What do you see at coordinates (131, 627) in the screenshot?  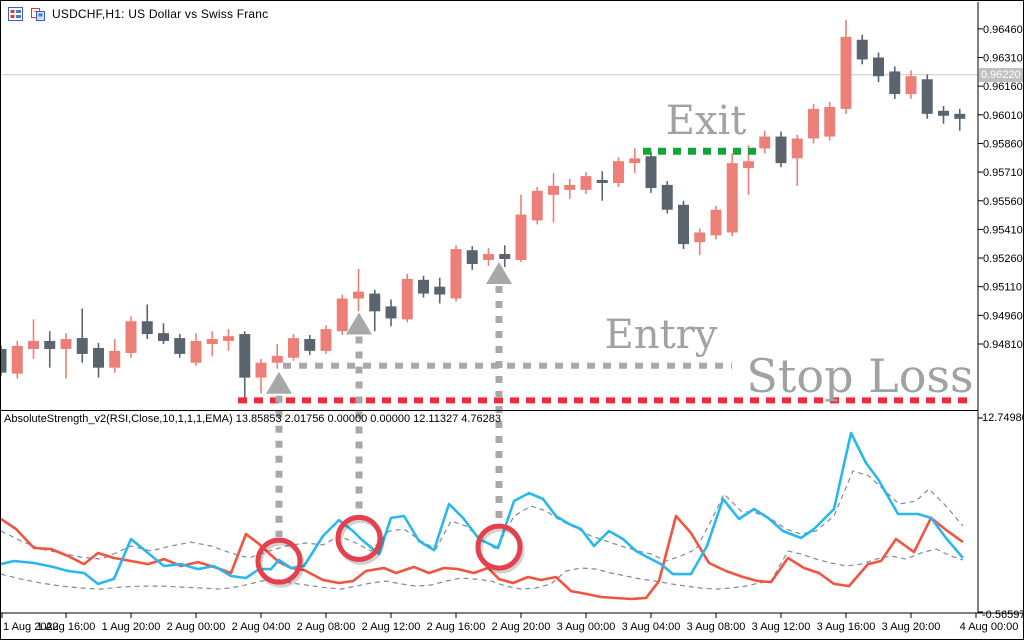 I see `svg-text: 1 Aug 20:00` at bounding box center [131, 627].